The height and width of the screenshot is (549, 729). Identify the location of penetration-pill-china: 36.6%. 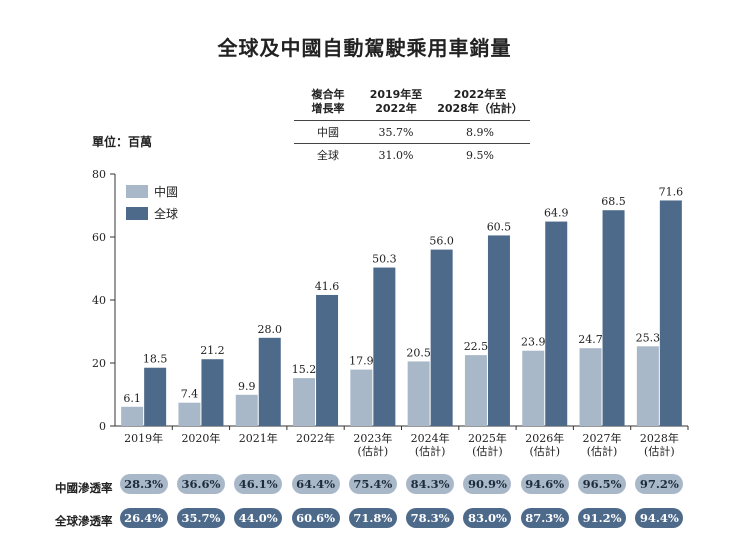
(200, 484).